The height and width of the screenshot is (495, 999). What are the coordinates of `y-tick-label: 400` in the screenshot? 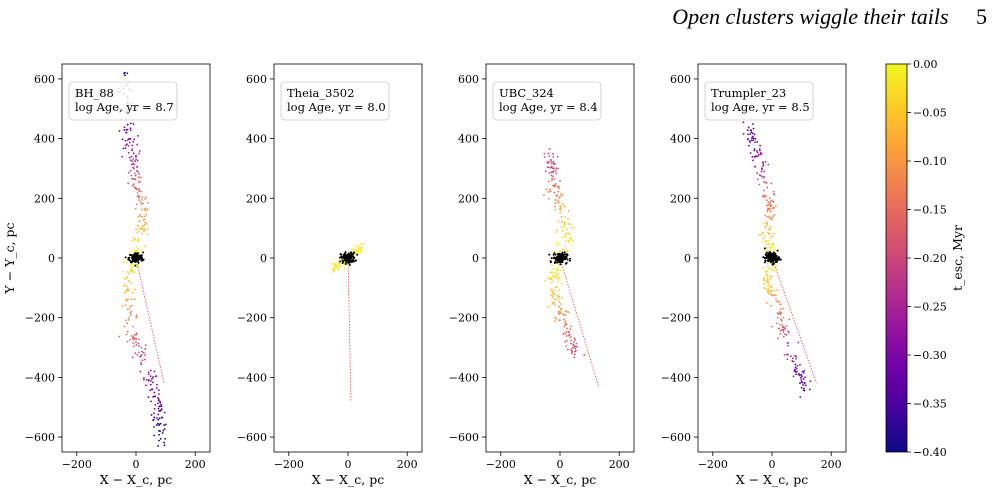 It's located at (256, 139).